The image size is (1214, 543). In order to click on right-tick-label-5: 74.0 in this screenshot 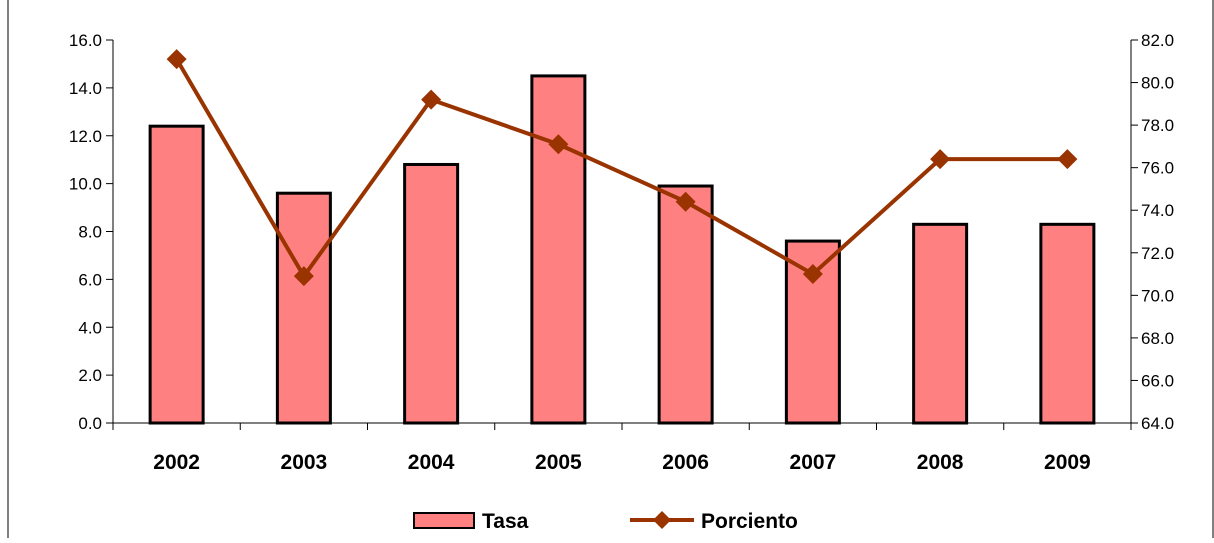, I will do `click(1157, 210)`.